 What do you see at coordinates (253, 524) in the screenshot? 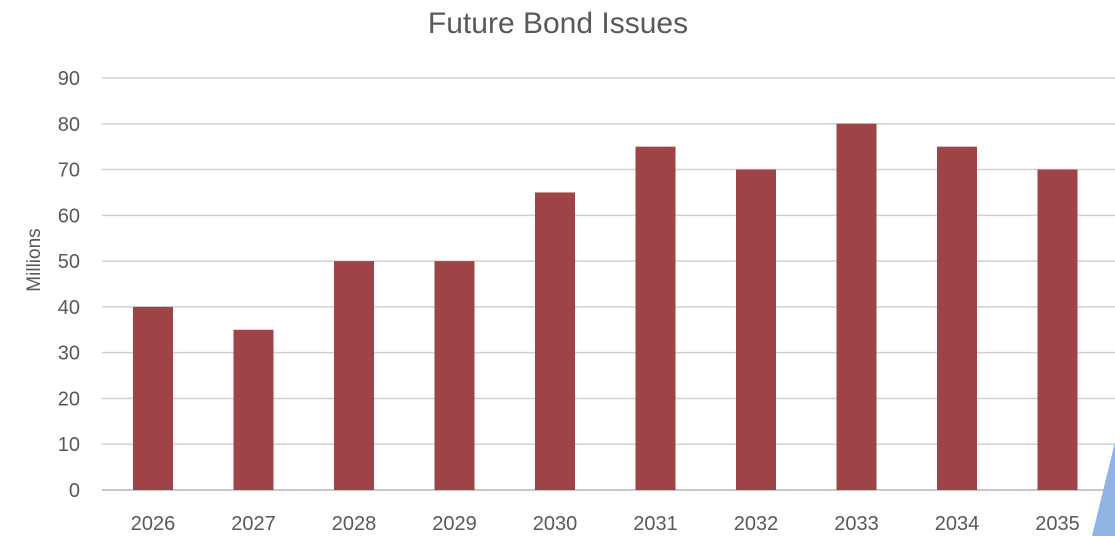
I see `x-tick-label: 2027` at bounding box center [253, 524].